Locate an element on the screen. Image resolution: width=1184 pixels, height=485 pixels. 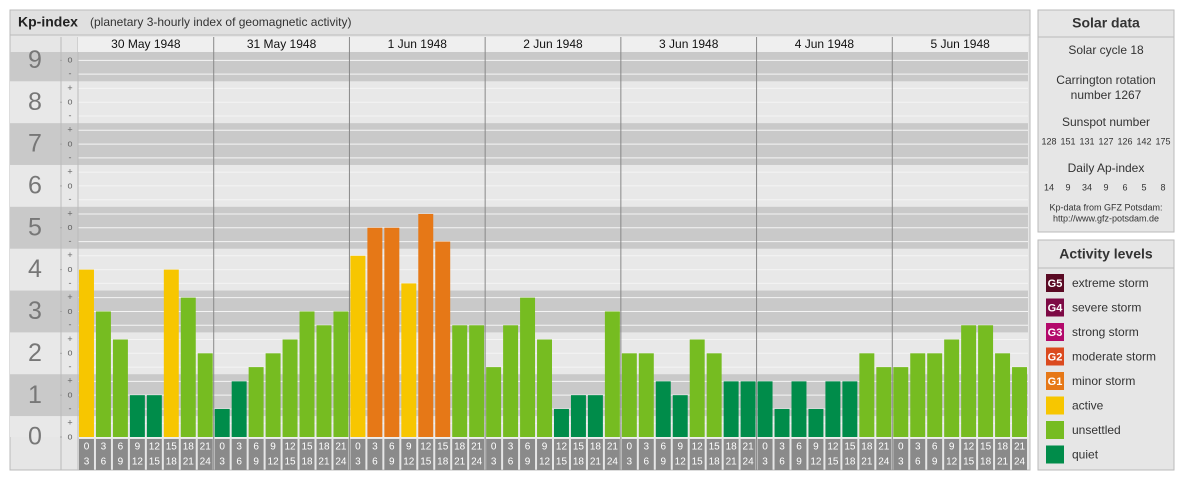
solar-text: Sunspot number is located at coordinates (1106, 122).